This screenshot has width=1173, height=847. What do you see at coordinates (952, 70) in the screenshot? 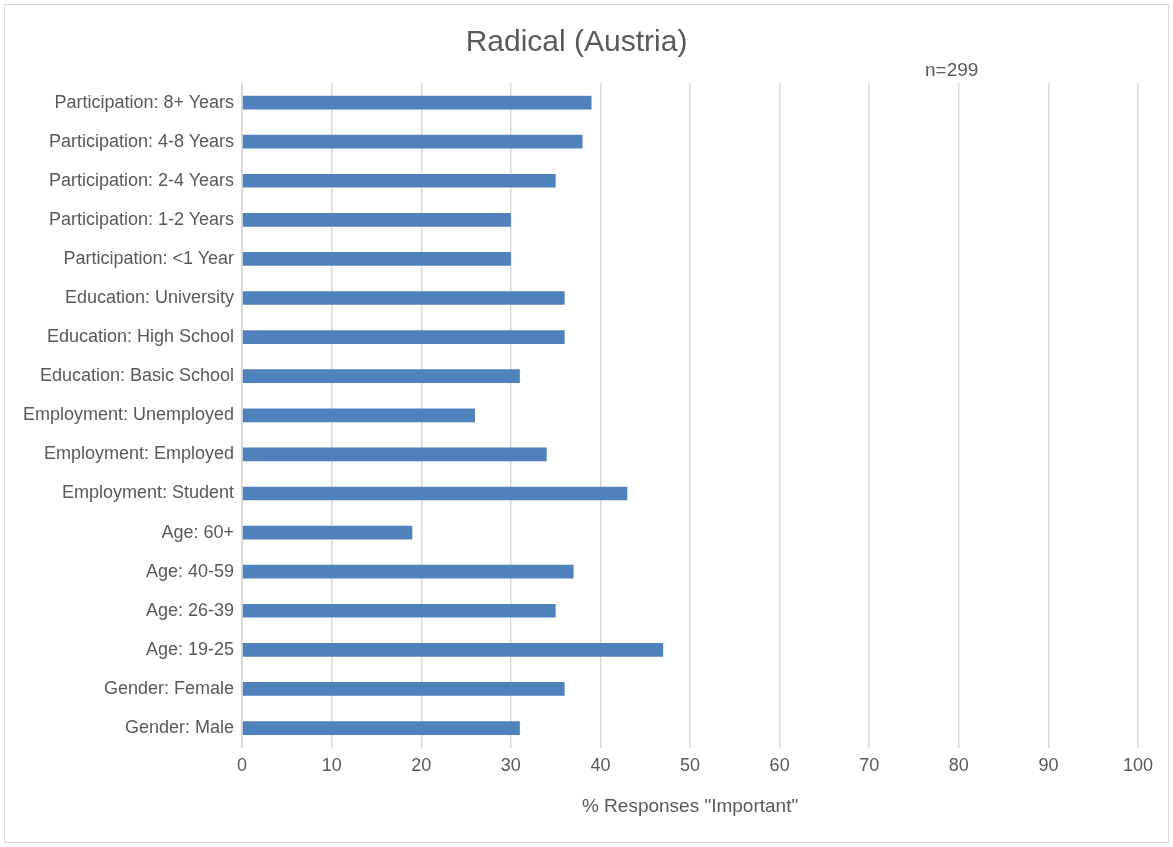
I see `text: n=299` at bounding box center [952, 70].